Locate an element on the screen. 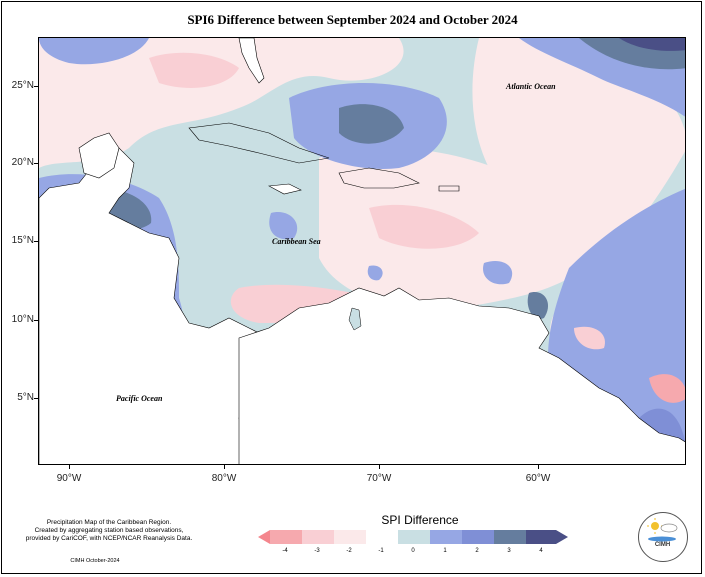 The width and height of the screenshot is (705, 577). field-wet-east-core is located at coordinates (538, 305).